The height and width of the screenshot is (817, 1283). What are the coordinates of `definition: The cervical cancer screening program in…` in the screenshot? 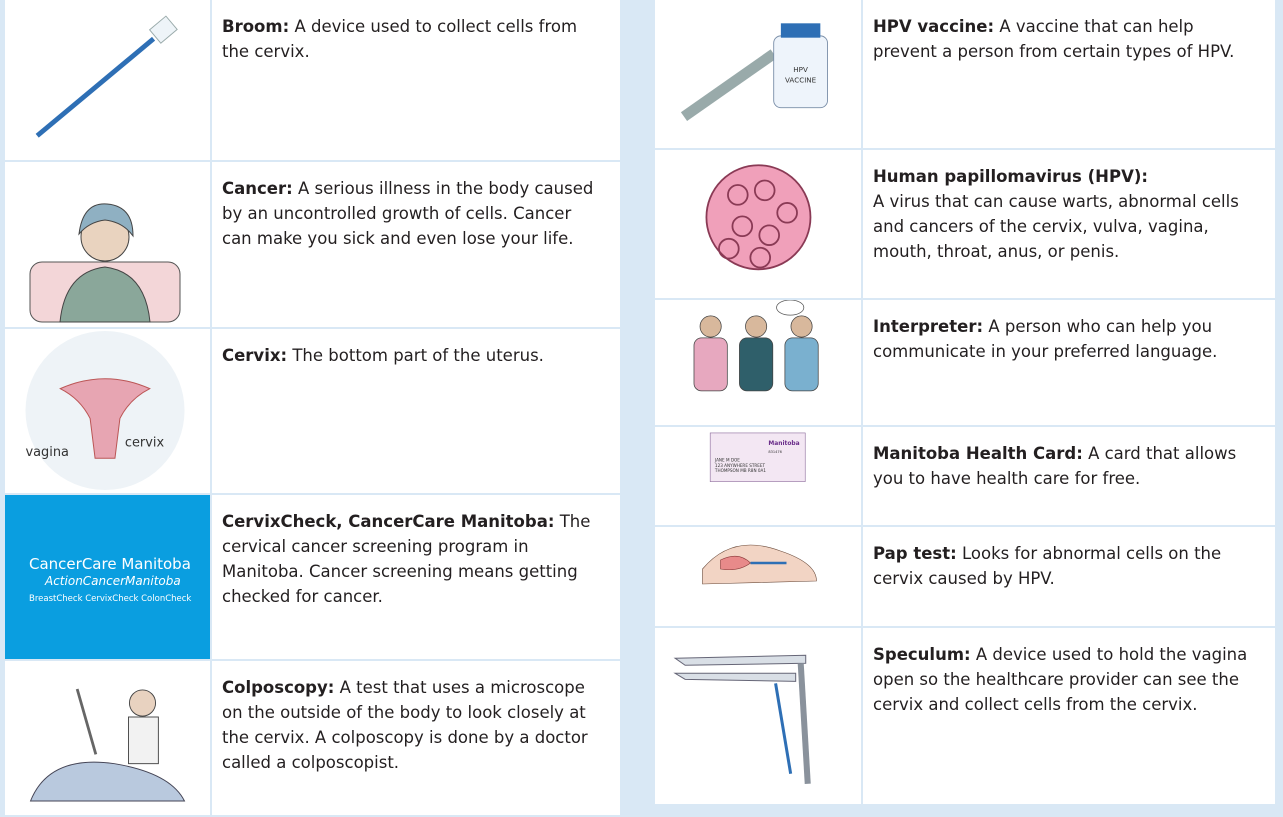 It's located at (406, 559).